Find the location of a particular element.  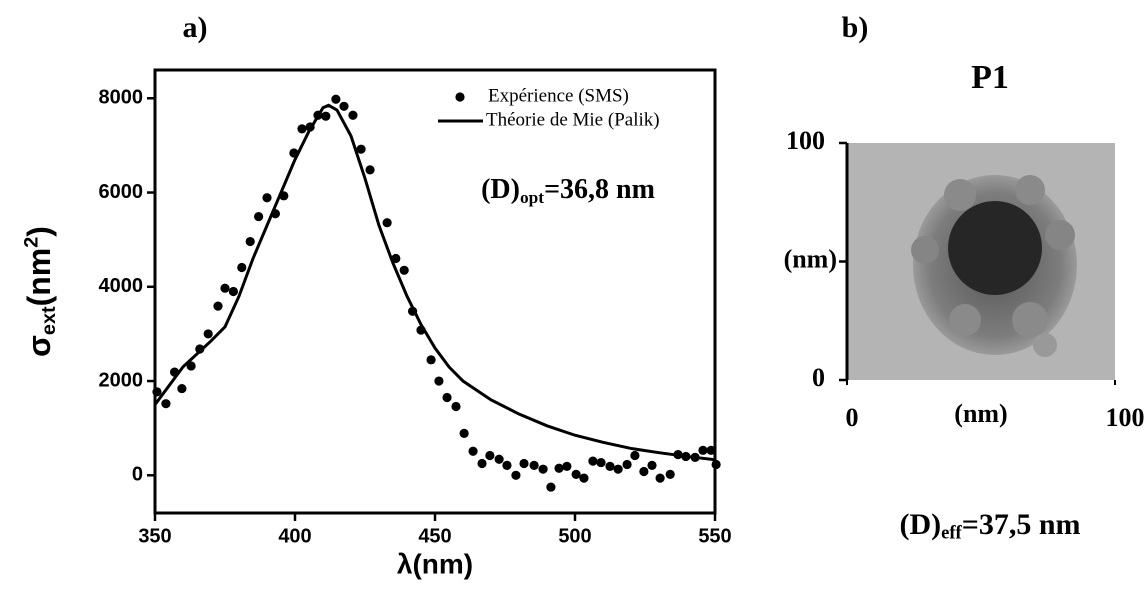

y-axis-label-part: σ is located at coordinates (39, 346).